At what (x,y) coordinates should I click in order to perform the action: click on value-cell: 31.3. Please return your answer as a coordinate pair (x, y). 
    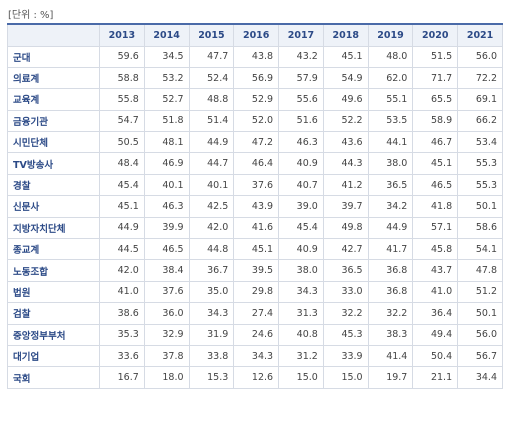
    Looking at the image, I should click on (301, 313).